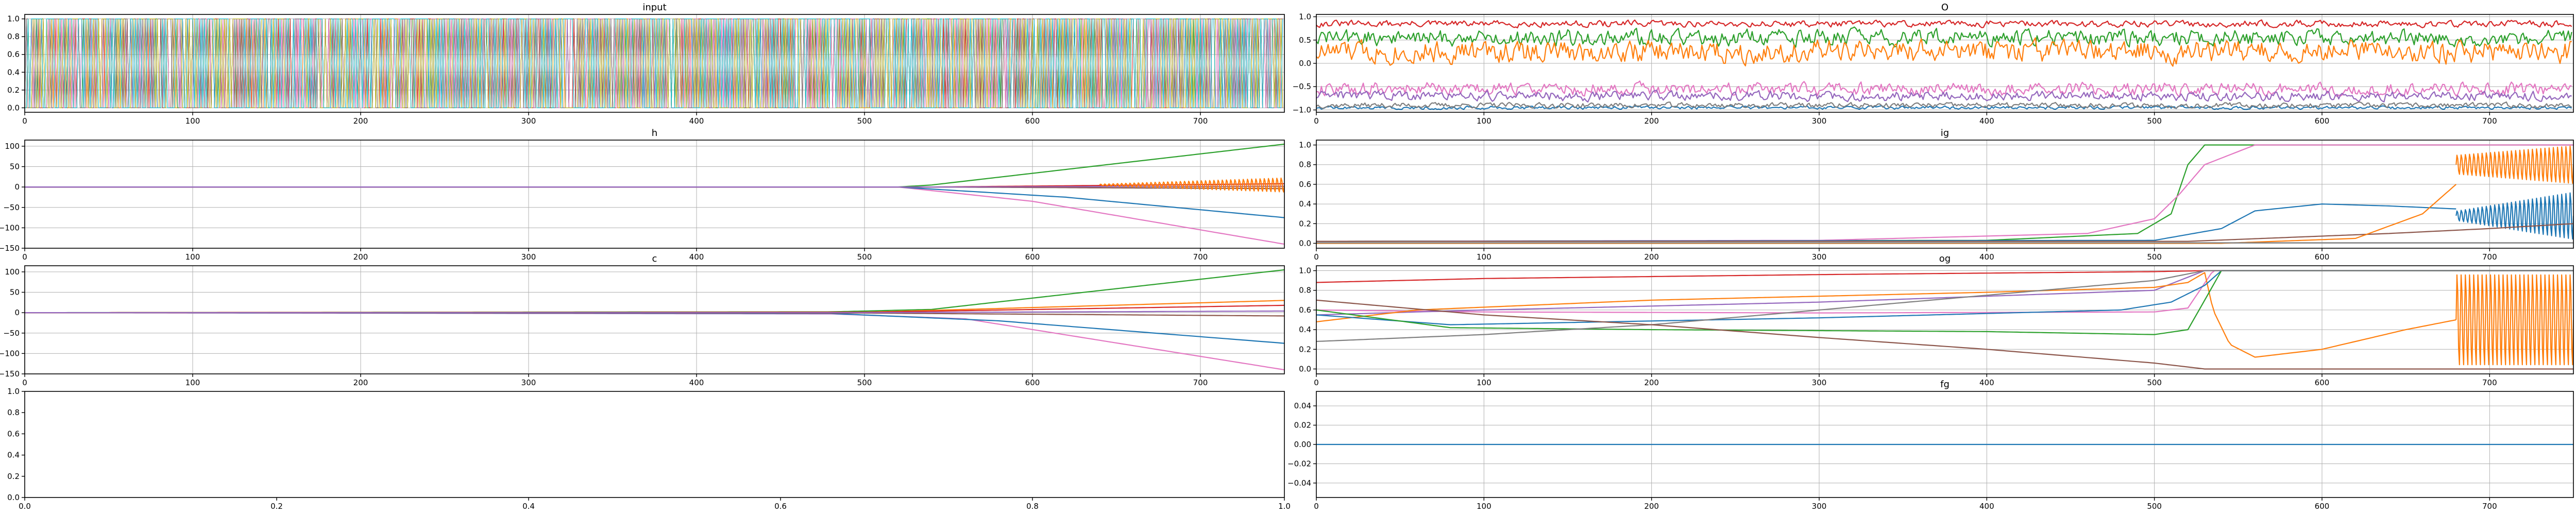 The image size is (2576, 515). What do you see at coordinates (1945, 133) in the screenshot?
I see `subplot-title: ig` at bounding box center [1945, 133].